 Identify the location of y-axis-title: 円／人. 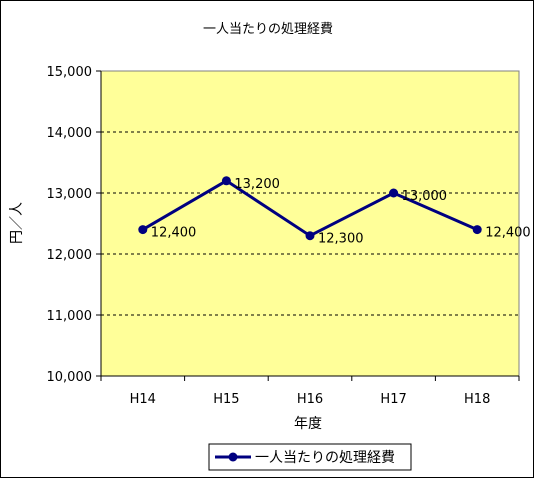
(17, 223).